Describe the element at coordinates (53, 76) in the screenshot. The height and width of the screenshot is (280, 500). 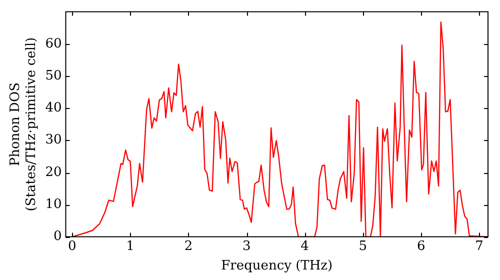
I see `y-tick-label: 50` at that location.